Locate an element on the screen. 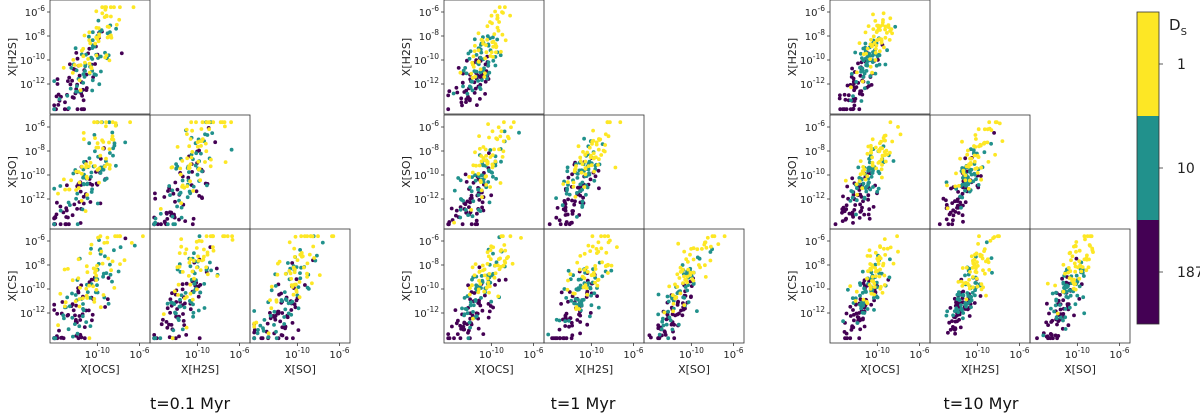 Image resolution: width=1200 pixels, height=415 pixels. time-label-2: t=10 Myr is located at coordinates (981, 403).